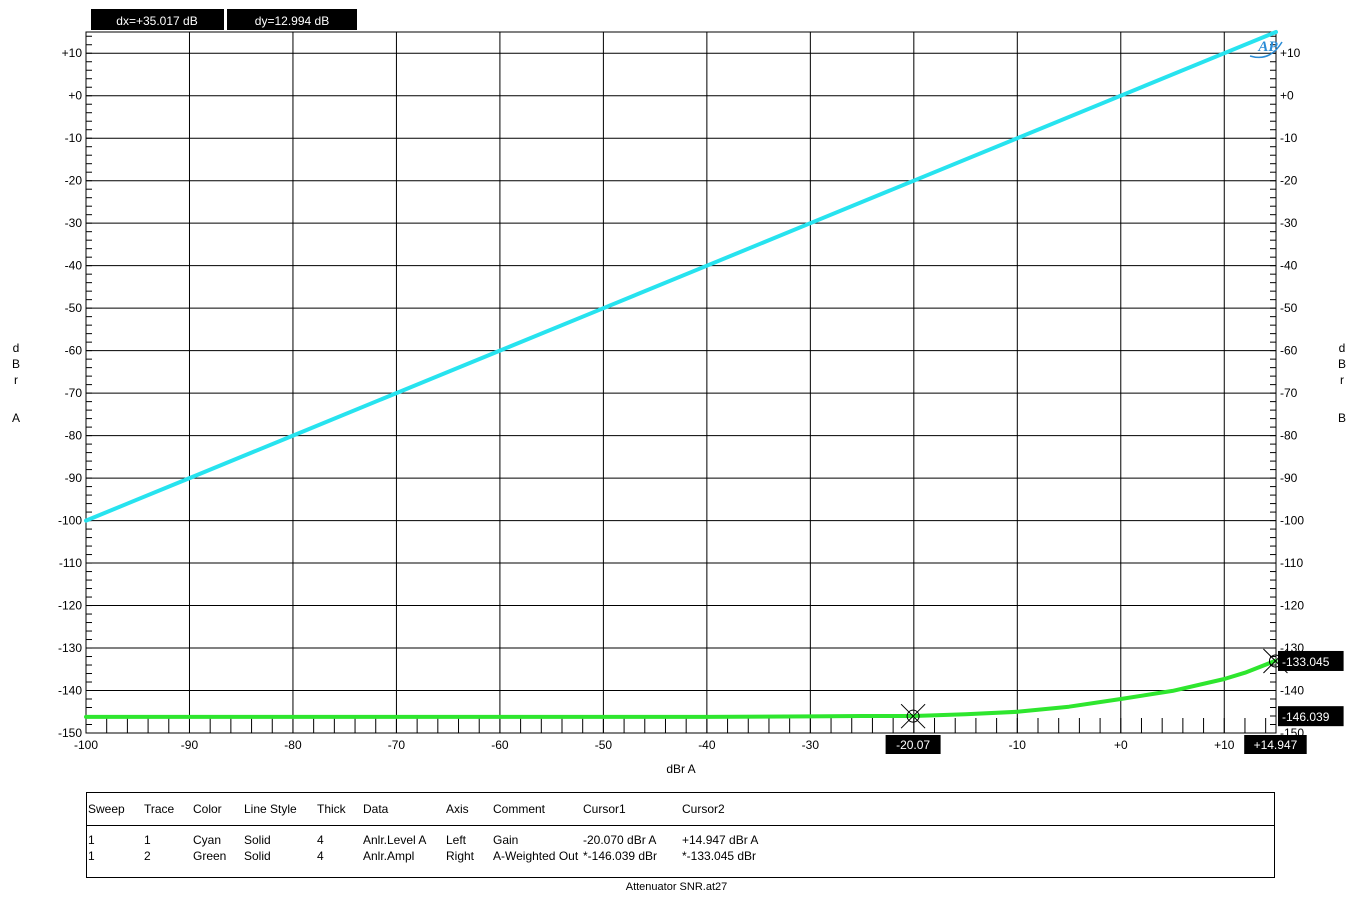 The image size is (1353, 897). What do you see at coordinates (74, 308) in the screenshot?
I see `y-left-tick-label: -50` at bounding box center [74, 308].